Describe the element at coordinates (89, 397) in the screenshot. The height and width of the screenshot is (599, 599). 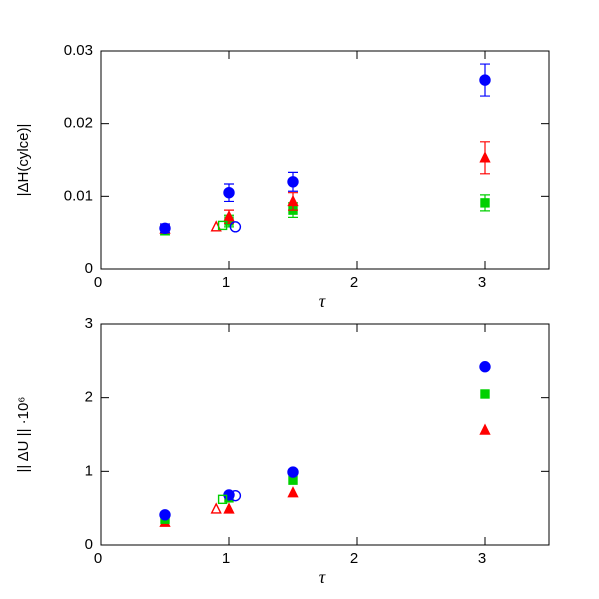
I see `y-tick-label: 2` at that location.